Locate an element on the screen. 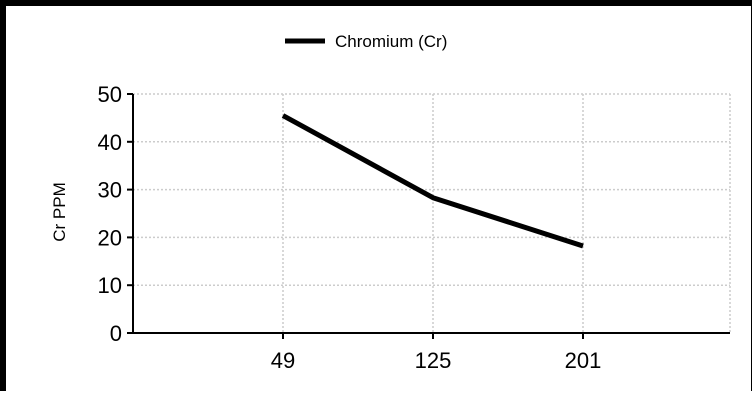 The width and height of the screenshot is (752, 397). y-axis-title: Cr PPM is located at coordinates (59, 212).